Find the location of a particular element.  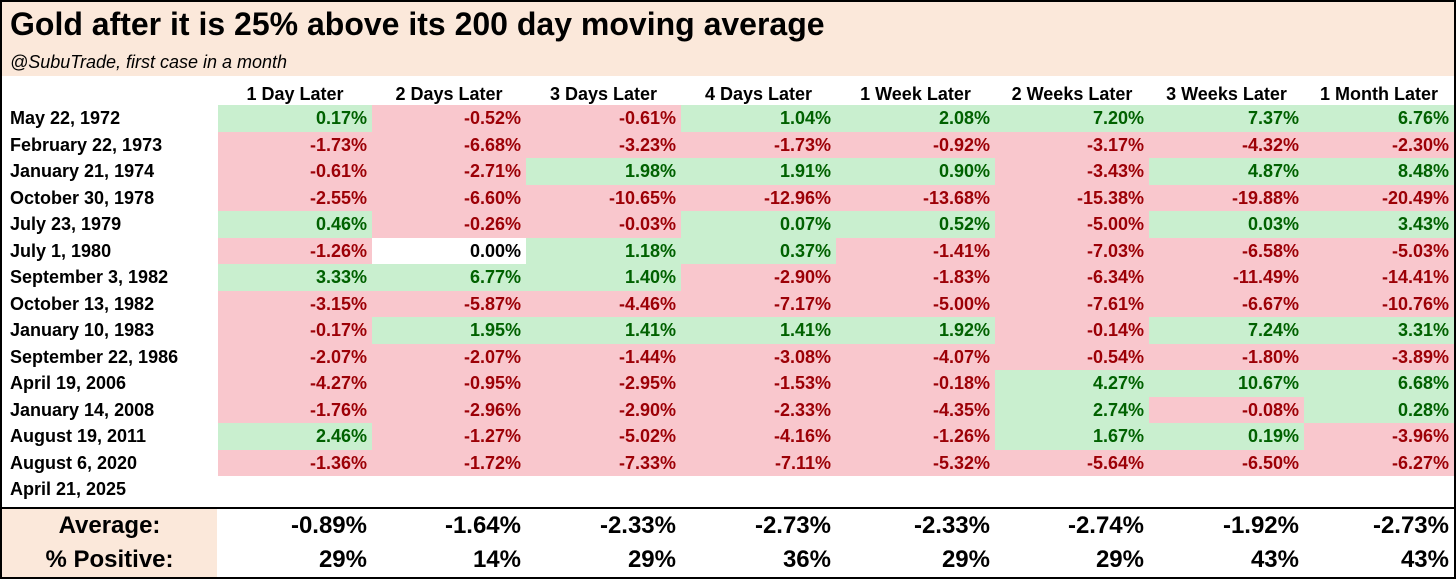

column-header: 1 Month Later is located at coordinates (1378, 94).